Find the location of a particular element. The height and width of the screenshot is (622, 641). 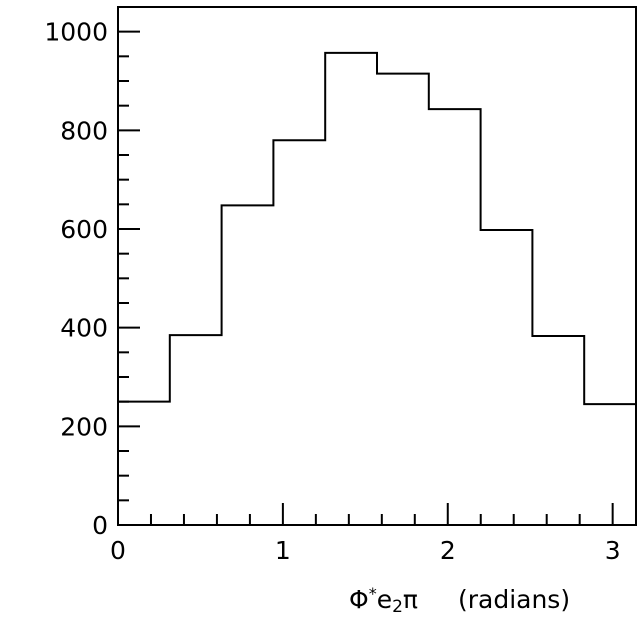

y-tick-label: 200 is located at coordinates (84, 426).